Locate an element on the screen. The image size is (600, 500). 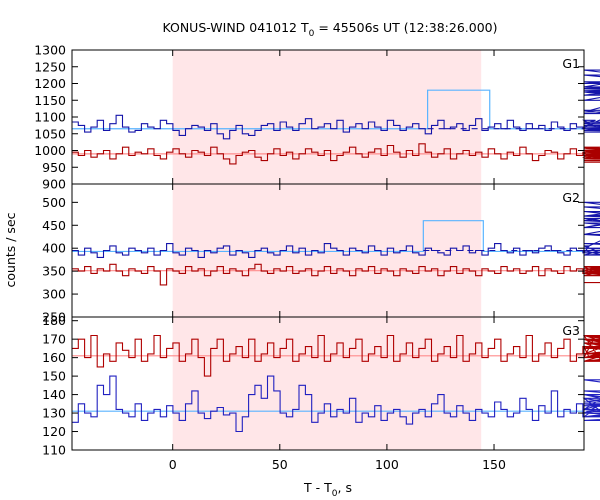
y-tick-label: 1050 is located at coordinates (50, 133).